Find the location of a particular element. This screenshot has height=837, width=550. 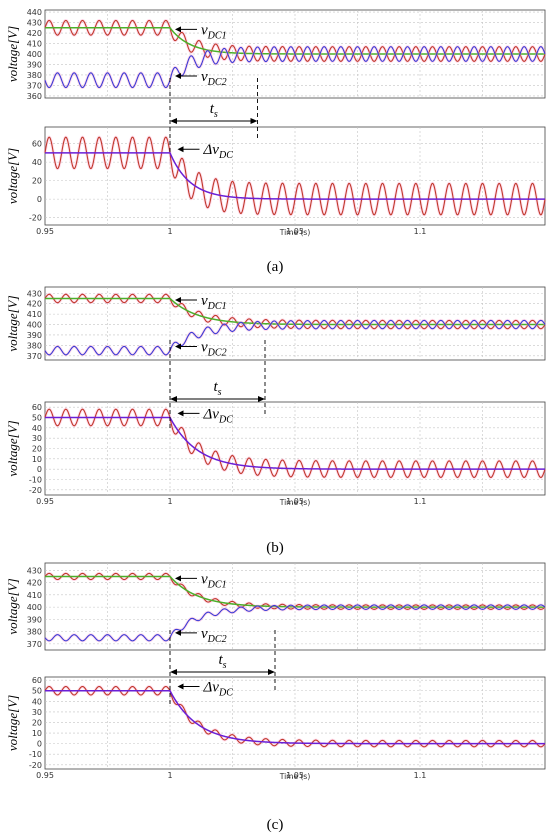

panel-a-top-ytick-label: 410 is located at coordinates (34, 44).